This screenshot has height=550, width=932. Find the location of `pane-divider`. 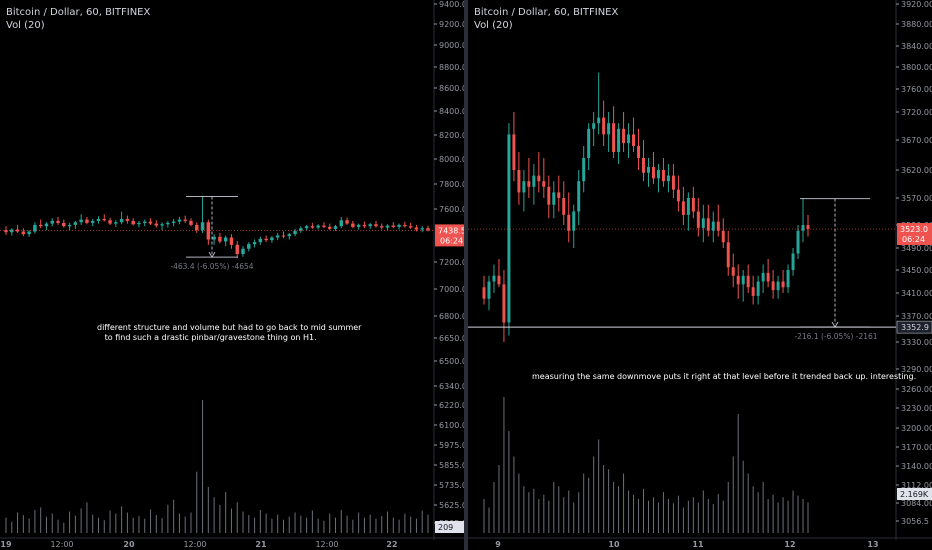

pane-divider is located at coordinates (466, 275).